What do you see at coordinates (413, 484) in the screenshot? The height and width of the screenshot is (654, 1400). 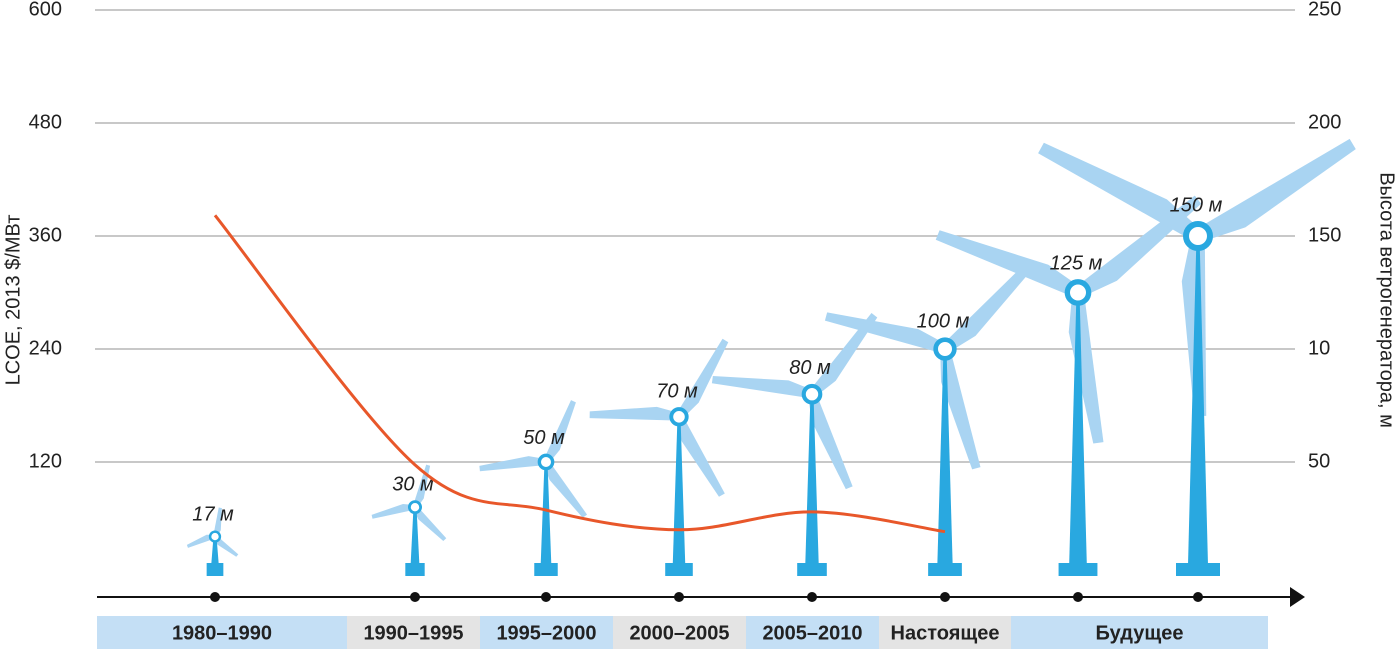 I see `turbine-height-label: 30 м` at bounding box center [413, 484].